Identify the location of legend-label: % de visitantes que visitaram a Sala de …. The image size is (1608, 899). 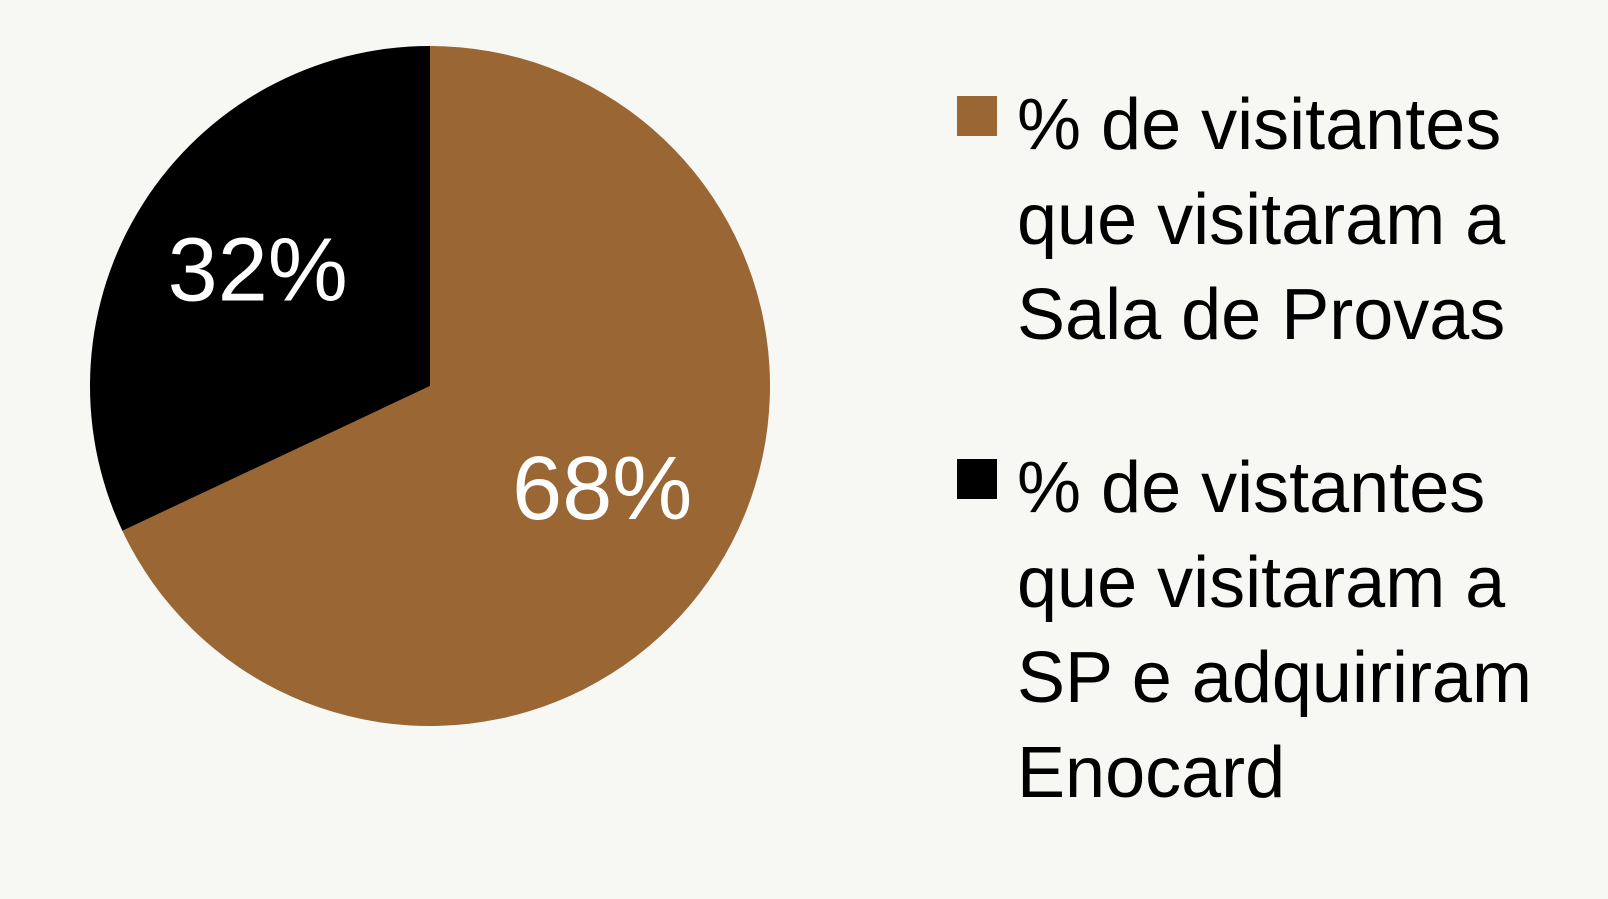
(1261, 220).